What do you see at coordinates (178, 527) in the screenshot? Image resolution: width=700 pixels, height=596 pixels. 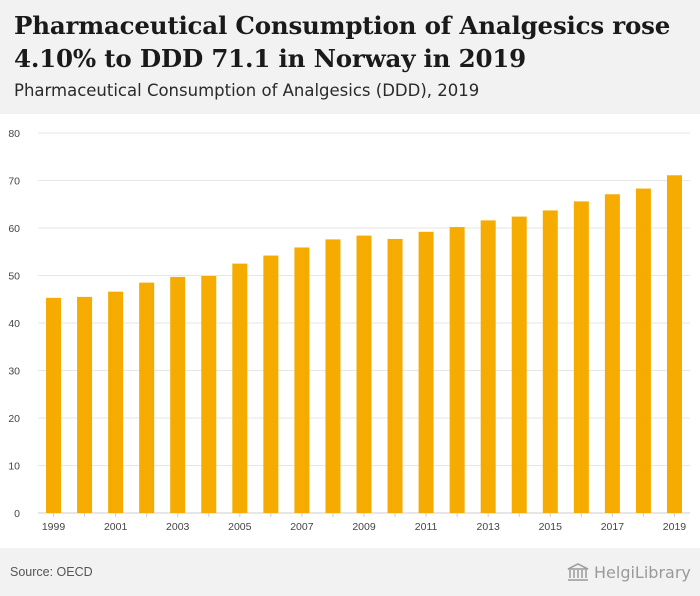 I see `x-tick-label: 2003` at bounding box center [178, 527].